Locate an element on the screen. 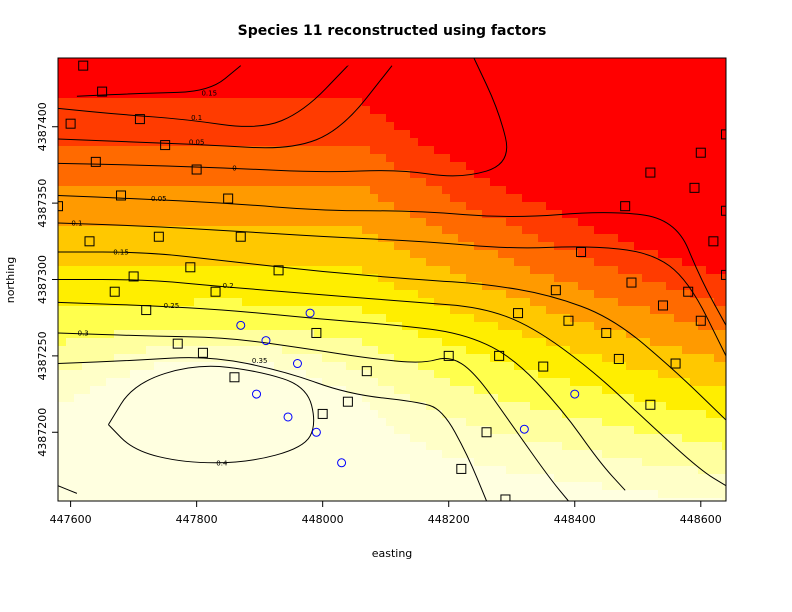 This screenshot has height=612, width=792. x-axis: 447600 447800 448000 448200 448400 448600 is located at coordinates (386, 513).